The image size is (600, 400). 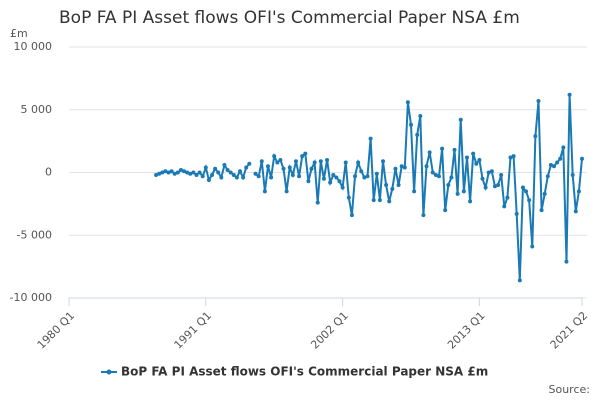 What do you see at coordinates (466, 330) in the screenshot?
I see `x-tick-label: 2013 Q1` at bounding box center [466, 330].